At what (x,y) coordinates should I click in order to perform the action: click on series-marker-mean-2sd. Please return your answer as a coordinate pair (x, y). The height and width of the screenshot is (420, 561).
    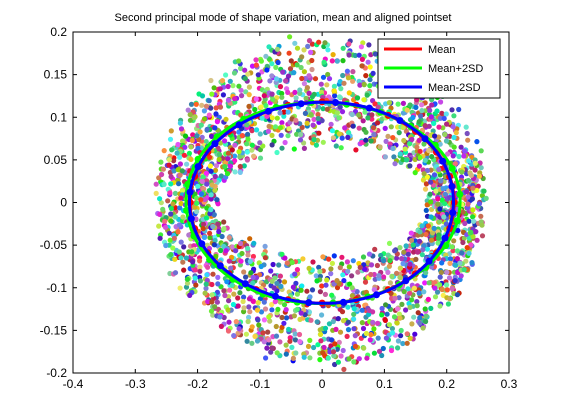
    Looking at the image, I should click on (202, 244).